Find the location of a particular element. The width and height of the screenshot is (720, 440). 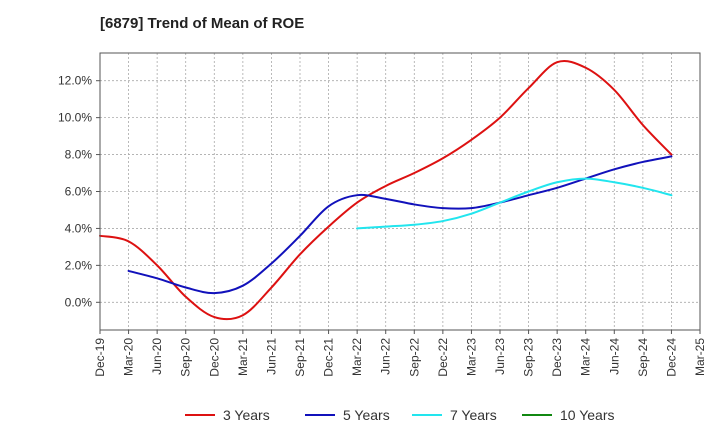

x-tick-label: Sep-22 is located at coordinates (414, 357).